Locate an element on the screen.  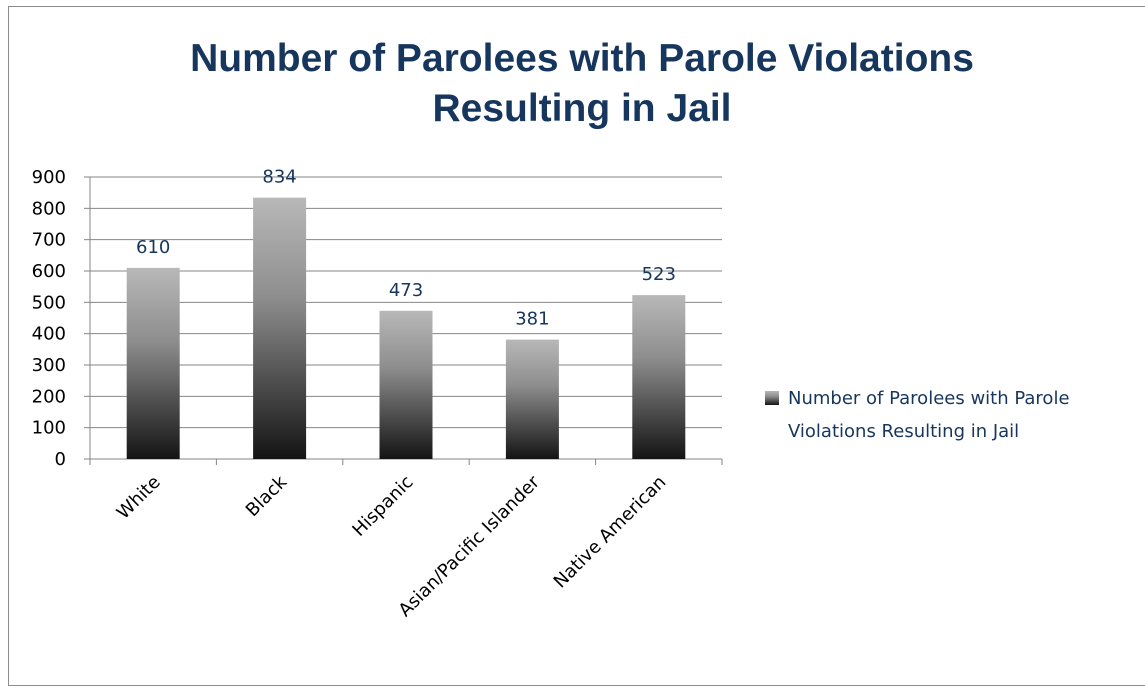
y-tick-label: 100 is located at coordinates (49, 428).